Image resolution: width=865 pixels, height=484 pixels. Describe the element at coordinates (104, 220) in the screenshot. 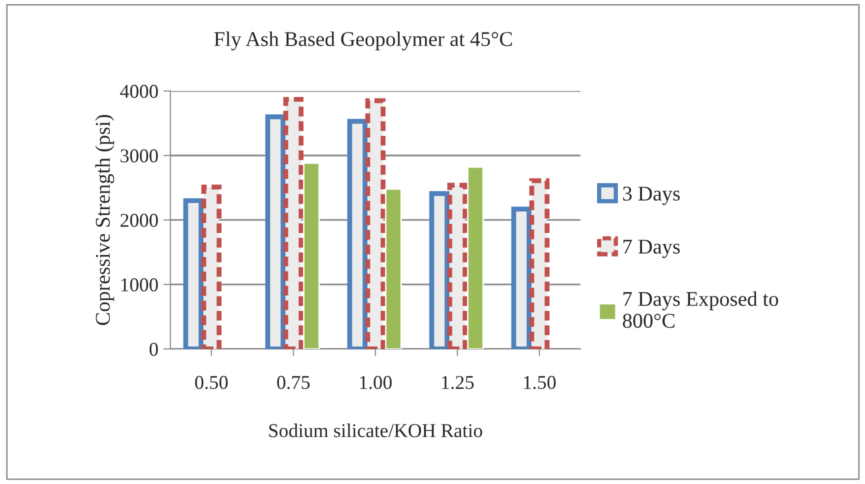

I see `y-axis-title: Copressive Strength (psi)` at that location.